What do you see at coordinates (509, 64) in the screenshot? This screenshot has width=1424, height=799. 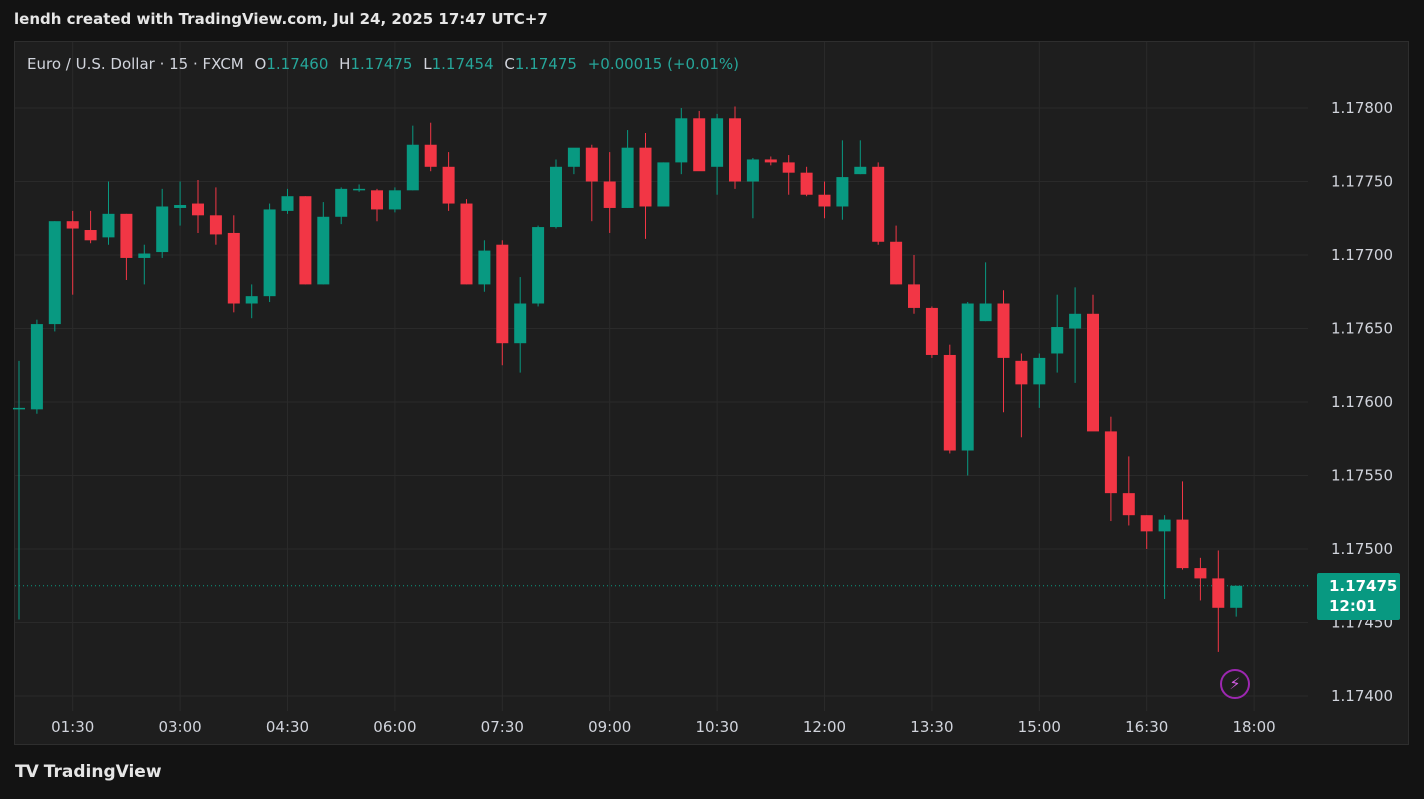 I see `close-label: C` at bounding box center [509, 64].